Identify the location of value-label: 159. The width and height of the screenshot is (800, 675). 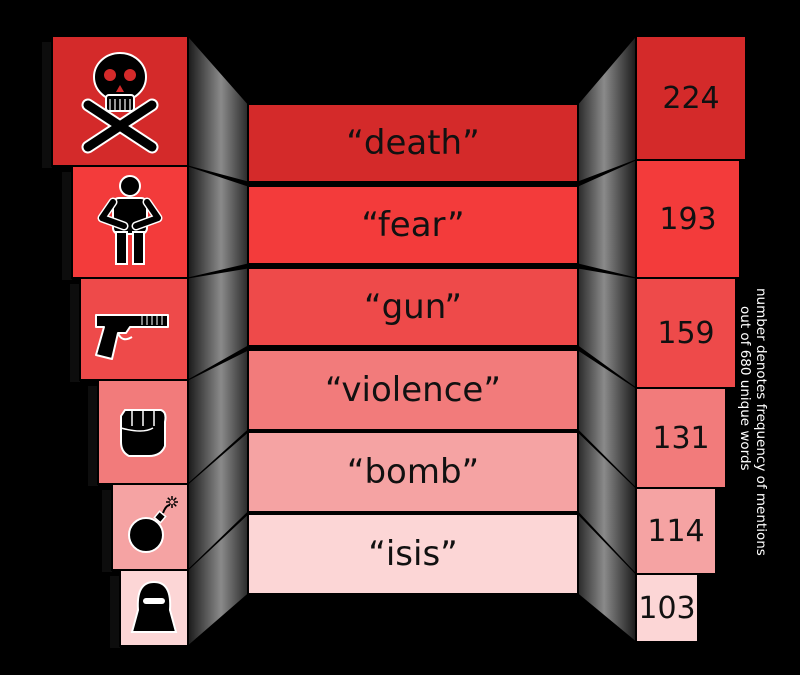
(686, 333).